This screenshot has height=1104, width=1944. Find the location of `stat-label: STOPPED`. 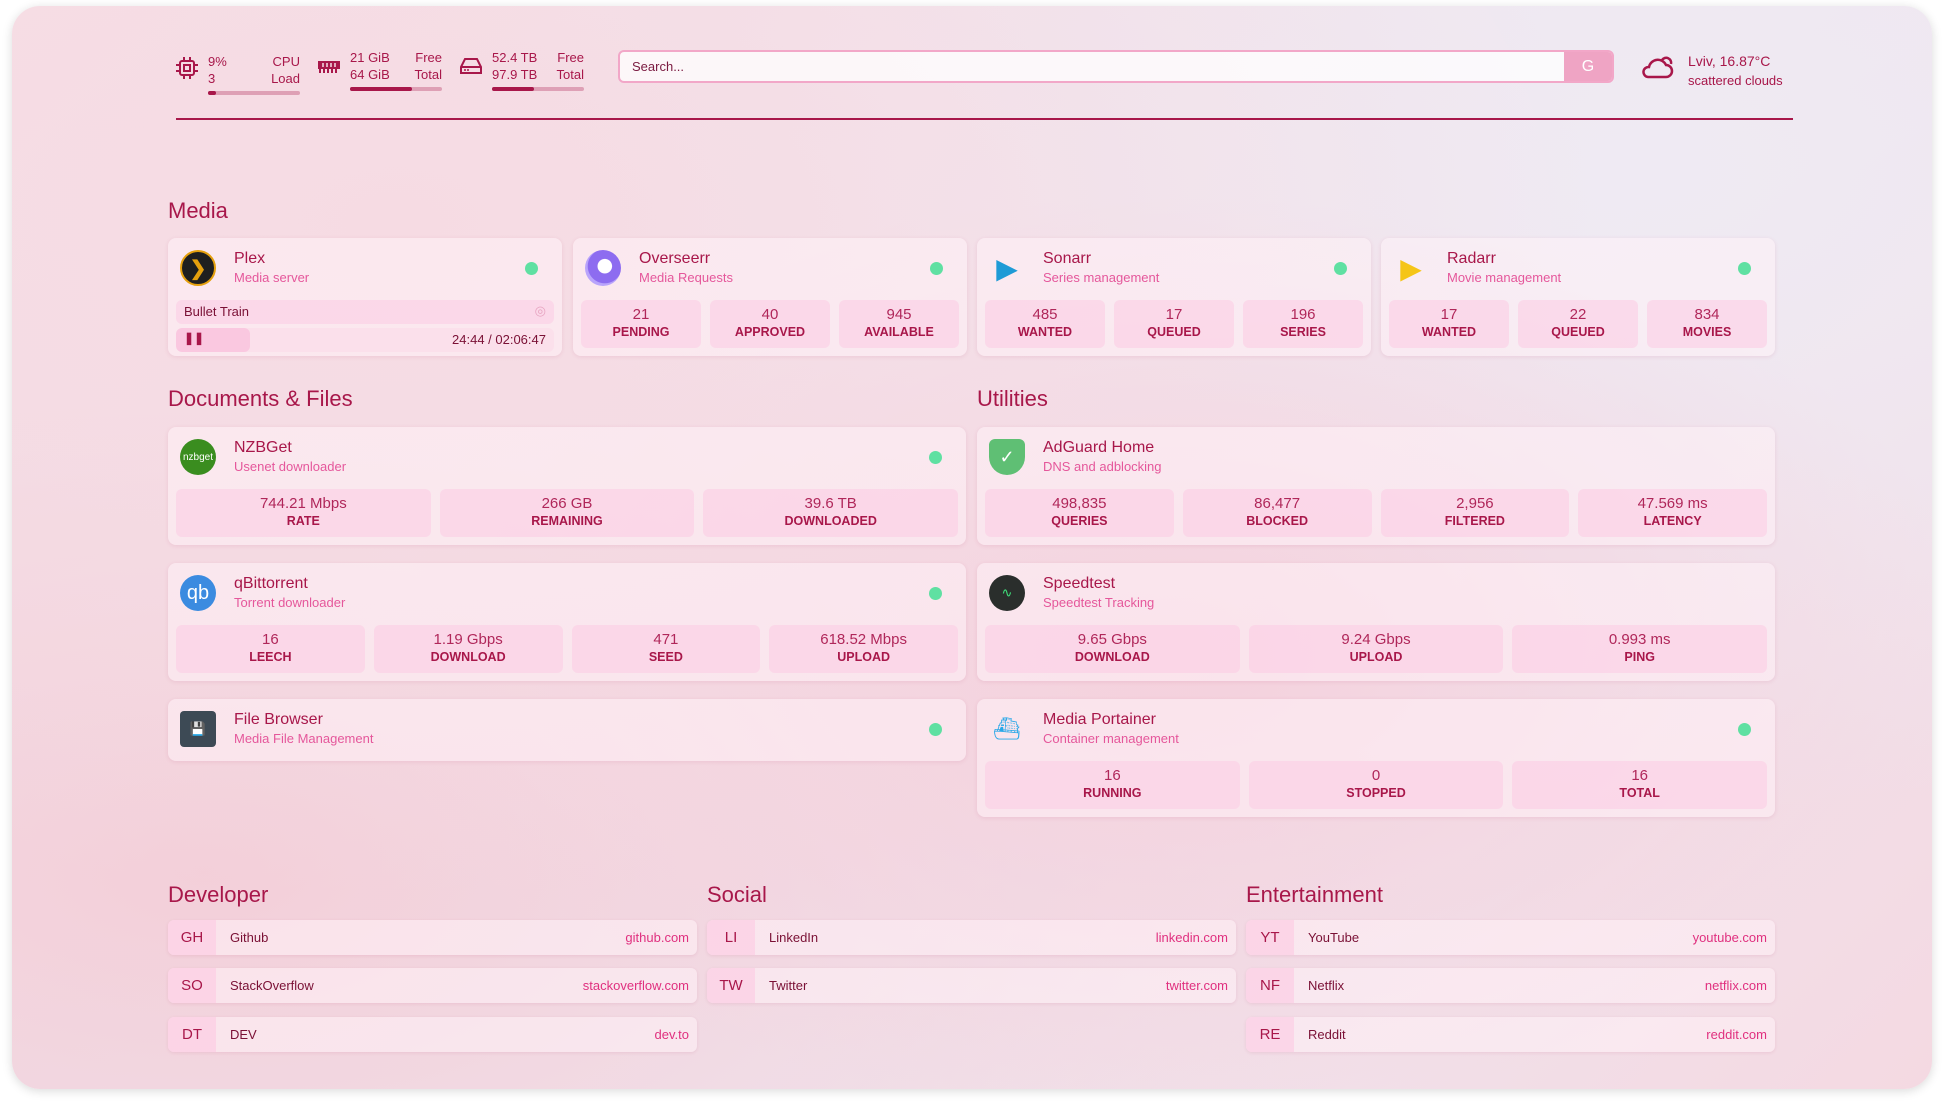

stat-label: STOPPED is located at coordinates (1376, 793).